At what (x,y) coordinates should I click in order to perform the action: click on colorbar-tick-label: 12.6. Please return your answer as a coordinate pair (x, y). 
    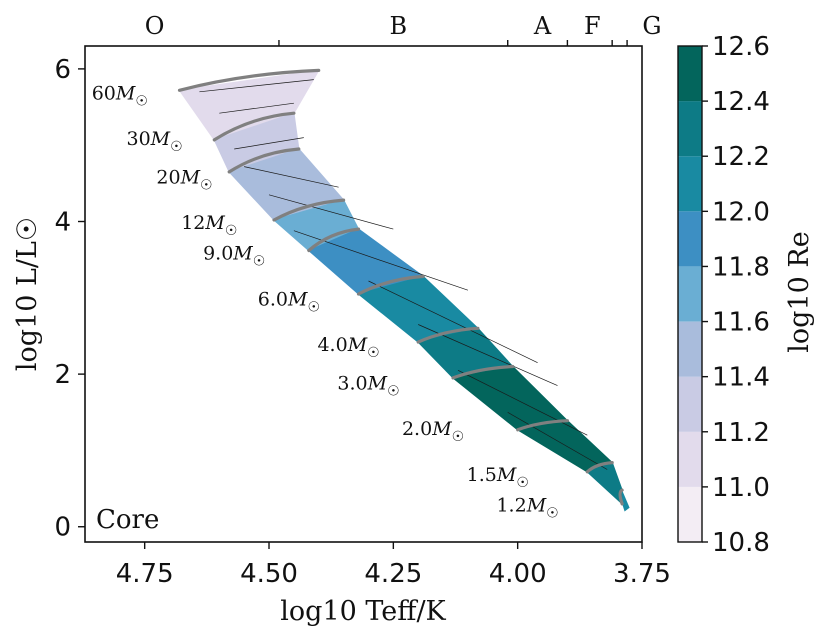
    Looking at the image, I should click on (741, 47).